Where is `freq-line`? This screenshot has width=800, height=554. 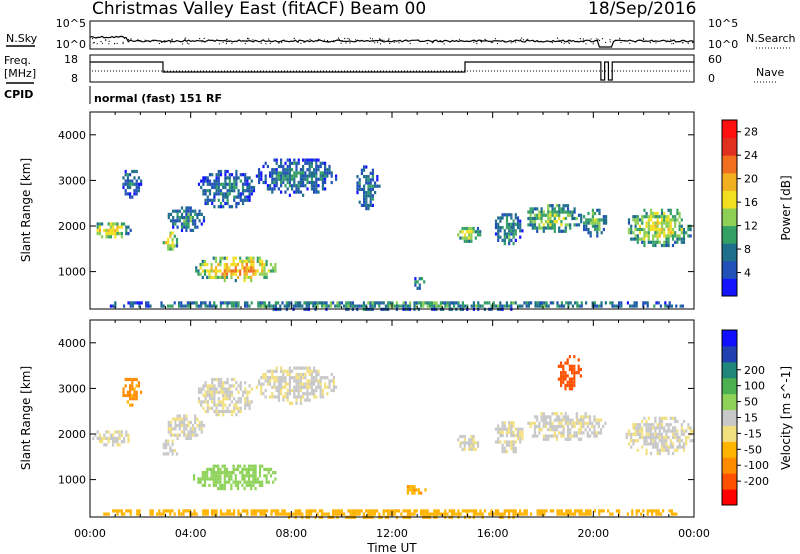
freq-line is located at coordinates (392, 71).